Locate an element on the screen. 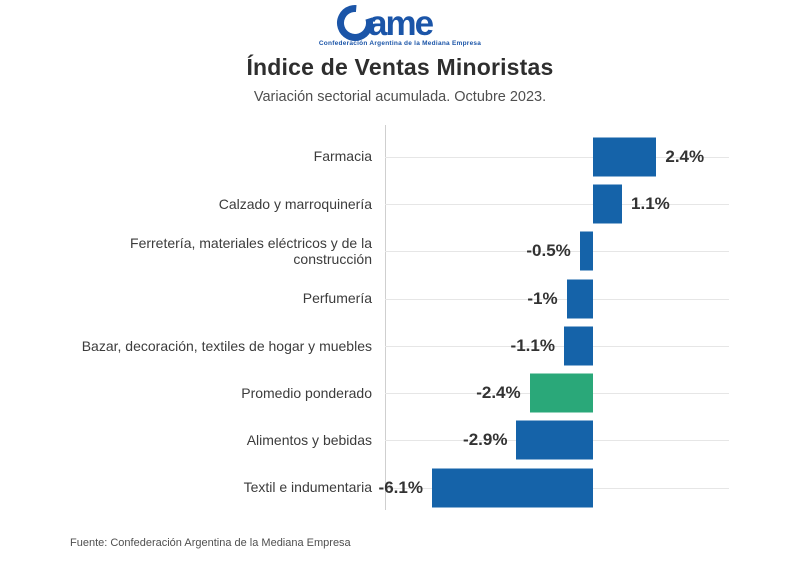  logo-word: ame is located at coordinates (401, 23).